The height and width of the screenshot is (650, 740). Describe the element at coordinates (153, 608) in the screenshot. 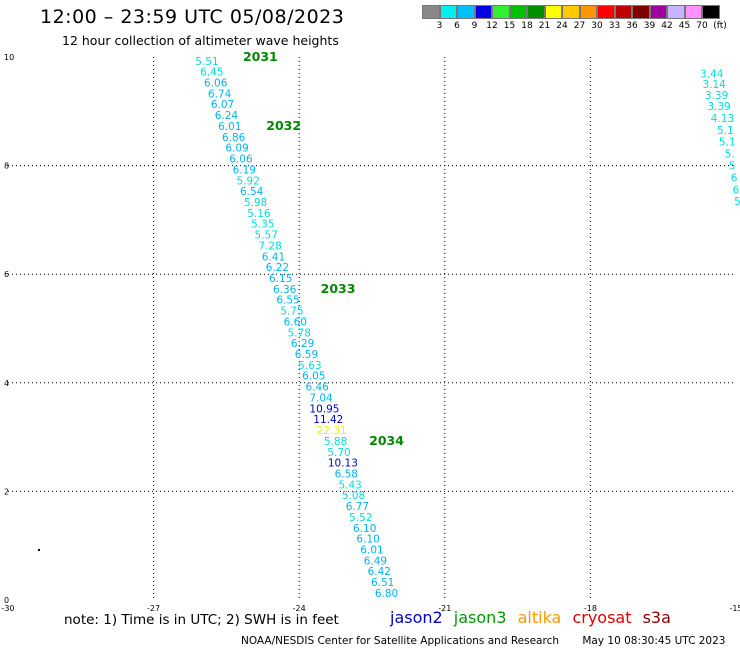

I see `x-tick-label: -27` at that location.